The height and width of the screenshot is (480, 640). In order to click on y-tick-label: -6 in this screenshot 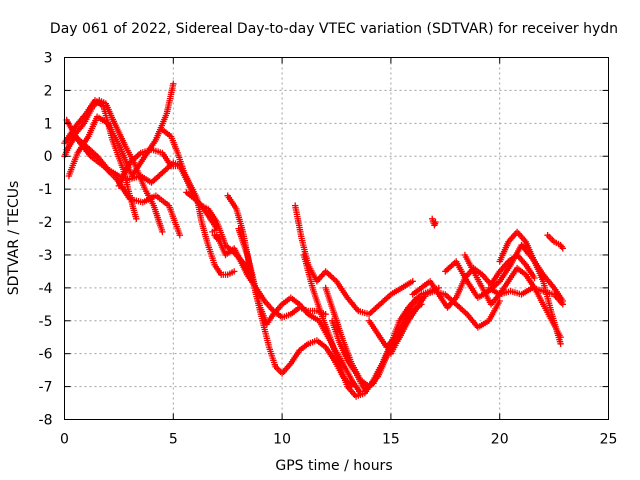, I will do `click(46, 355)`.